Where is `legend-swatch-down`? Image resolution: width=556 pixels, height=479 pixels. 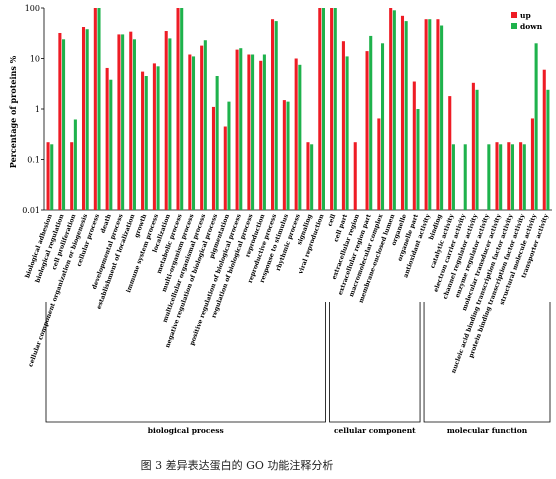 legend-swatch-down is located at coordinates (514, 26).